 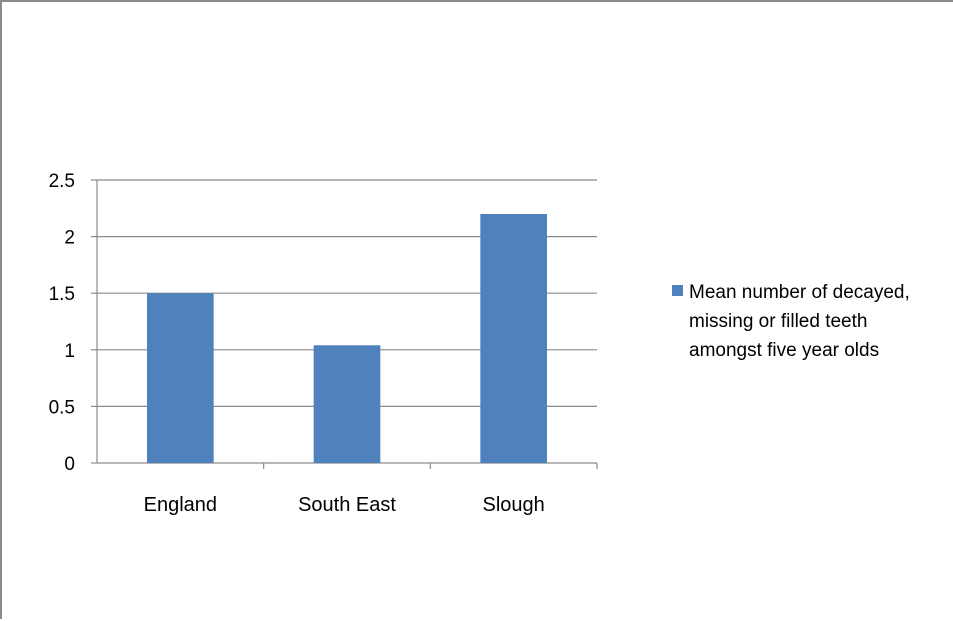 I want to click on y-tick-label: 0.5, so click(x=62, y=407).